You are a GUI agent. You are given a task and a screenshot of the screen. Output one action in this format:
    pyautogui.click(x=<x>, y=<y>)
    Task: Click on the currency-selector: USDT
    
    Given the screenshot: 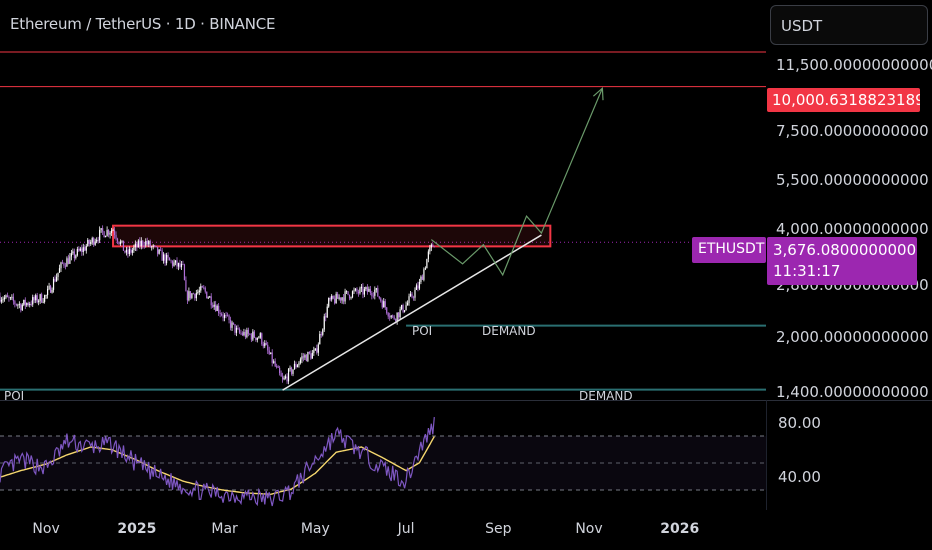 What is the action you would take?
    pyautogui.click(x=849, y=25)
    